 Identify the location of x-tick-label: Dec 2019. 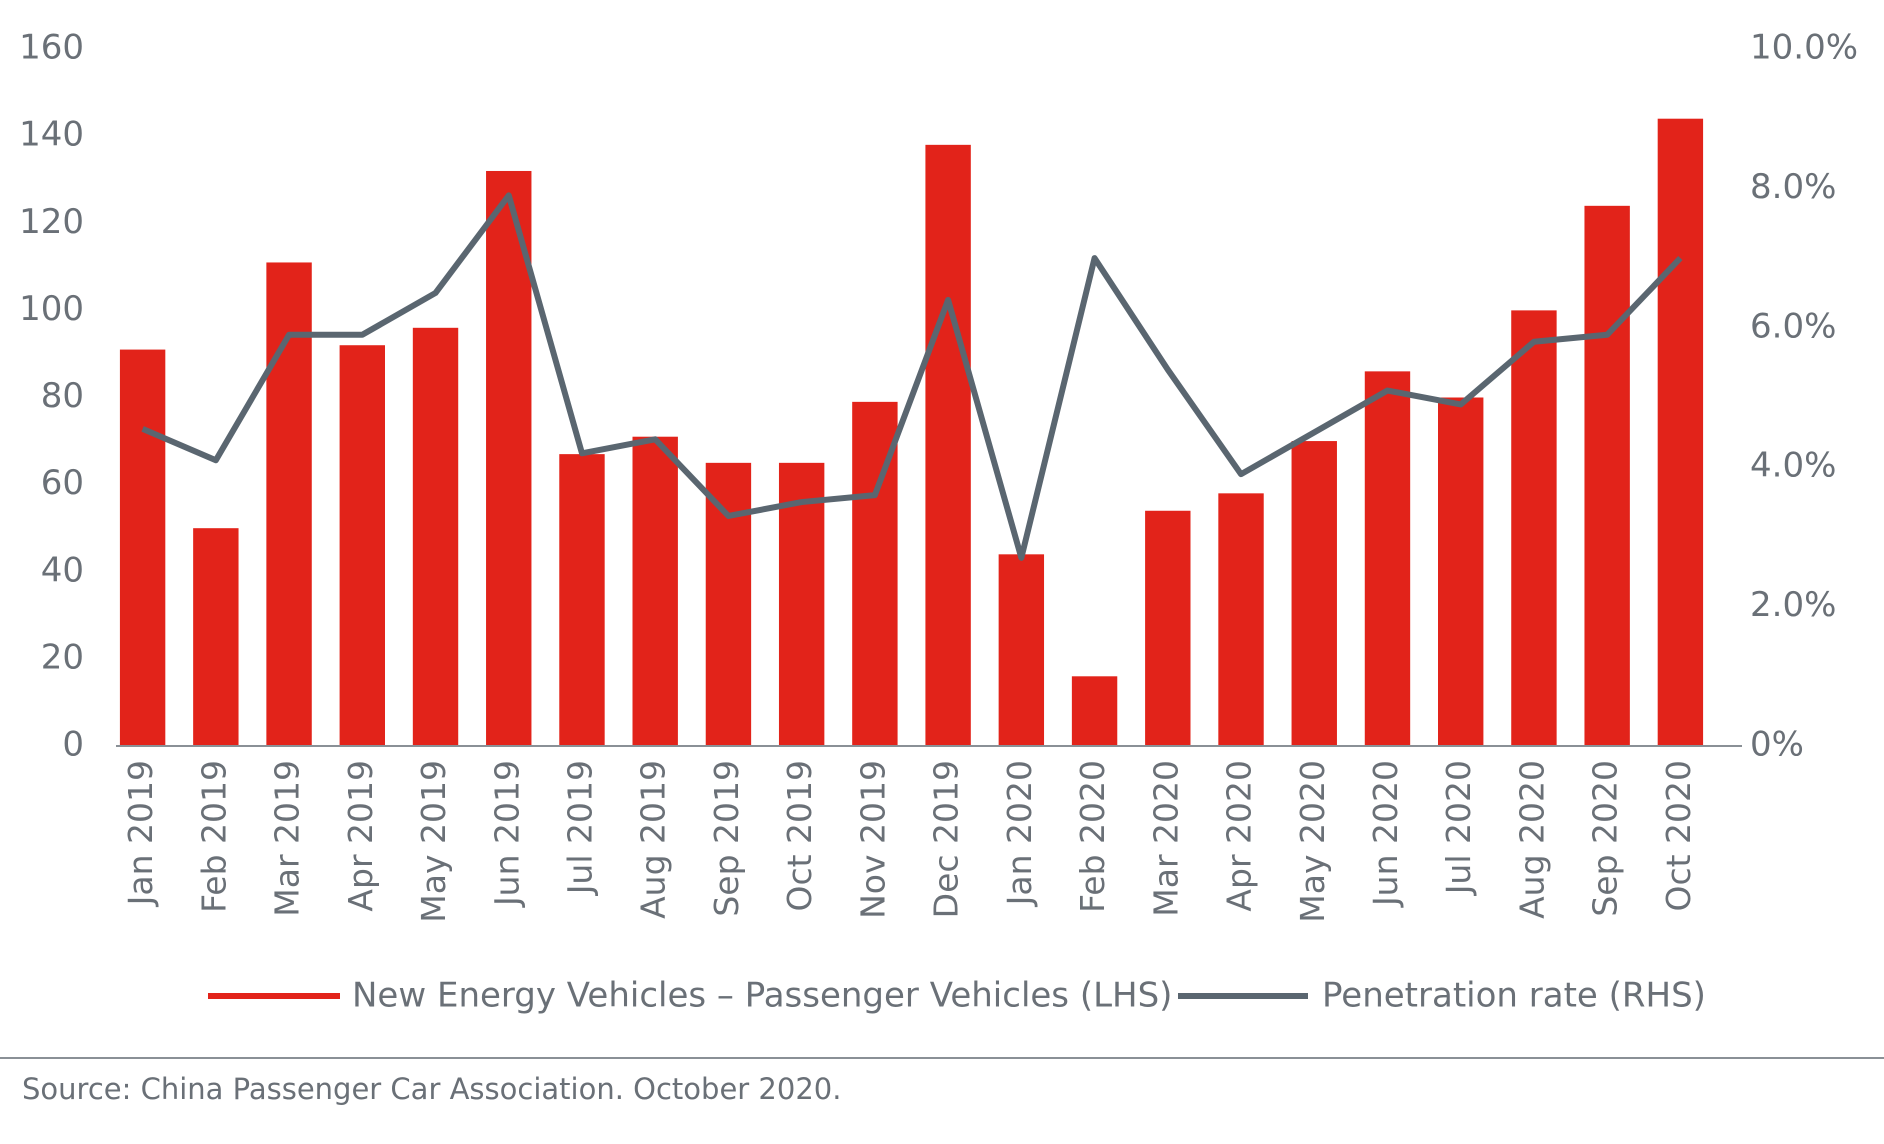
(946, 839).